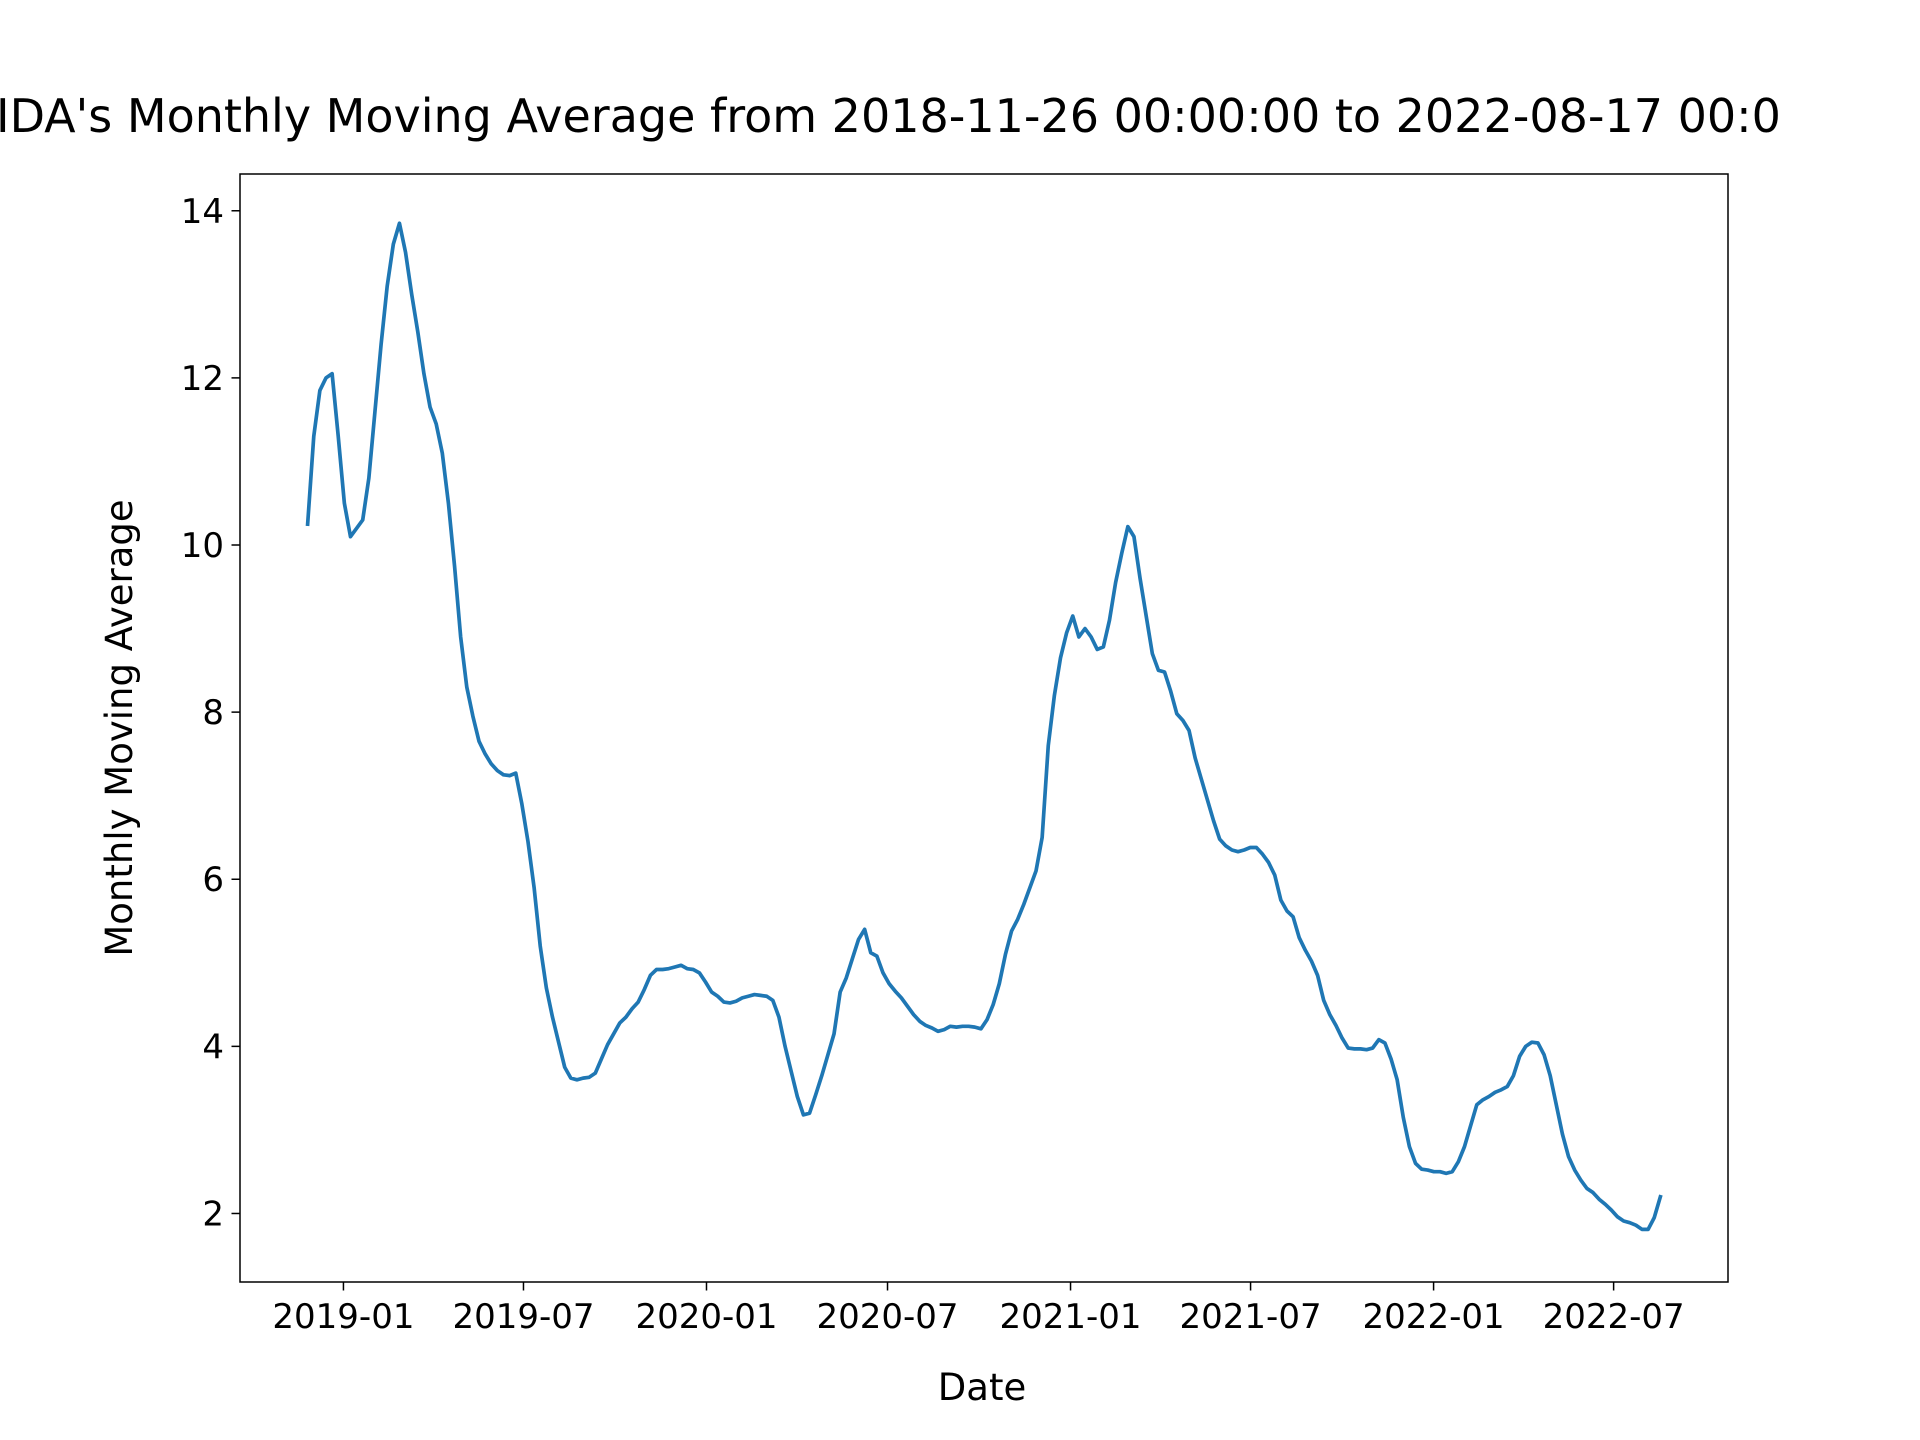 This screenshot has height=1440, width=1920. What do you see at coordinates (213, 1214) in the screenshot?
I see `y-tick-label: 2` at bounding box center [213, 1214].